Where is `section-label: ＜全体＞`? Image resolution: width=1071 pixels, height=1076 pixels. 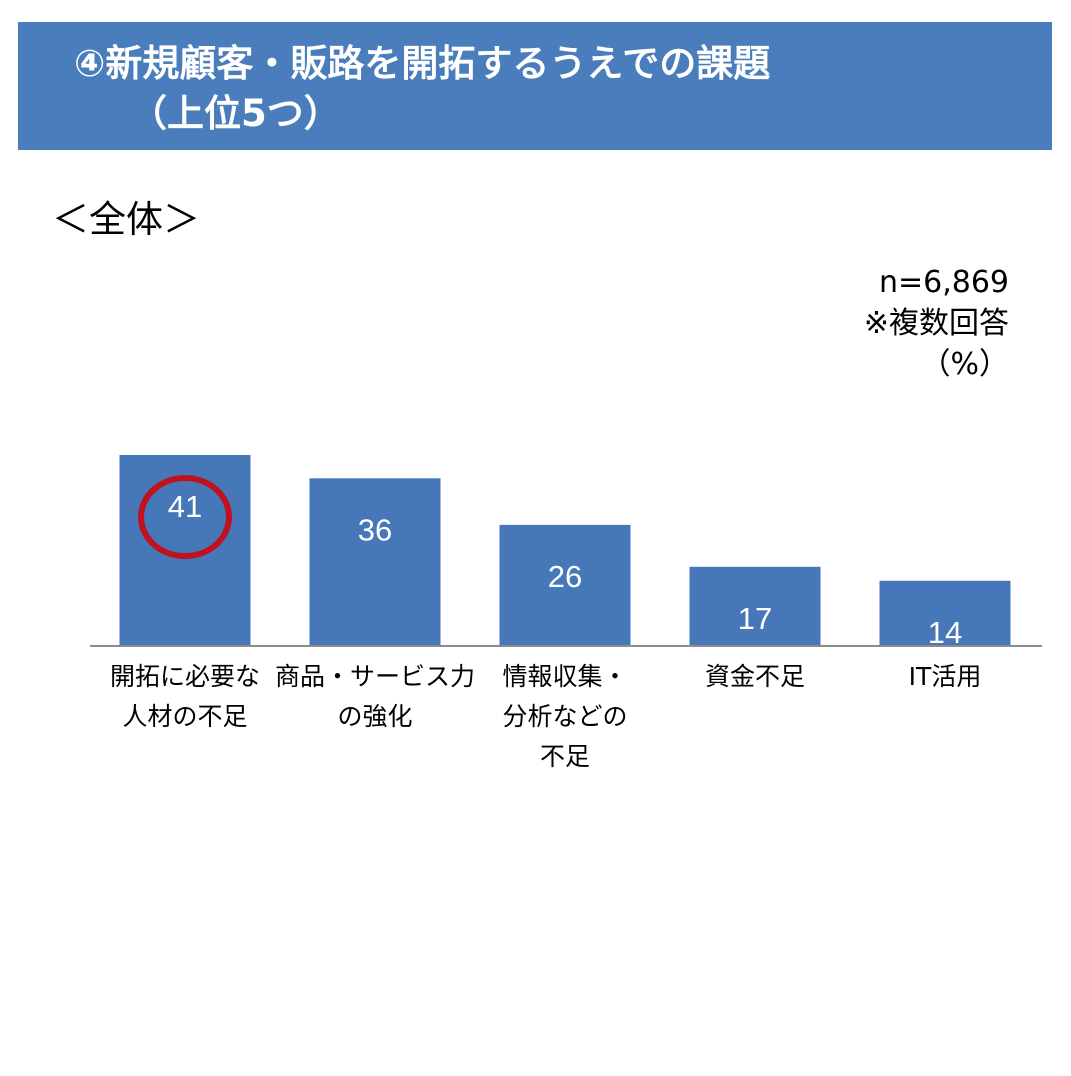 section-label: ＜全体＞ is located at coordinates (126, 219).